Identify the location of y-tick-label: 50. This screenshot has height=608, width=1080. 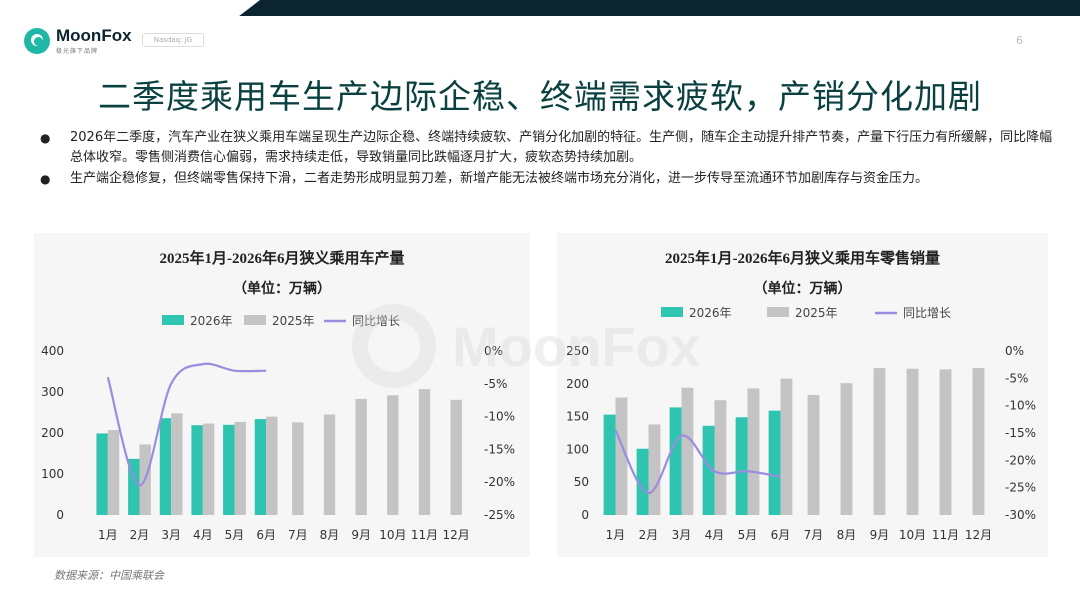
(581, 482).